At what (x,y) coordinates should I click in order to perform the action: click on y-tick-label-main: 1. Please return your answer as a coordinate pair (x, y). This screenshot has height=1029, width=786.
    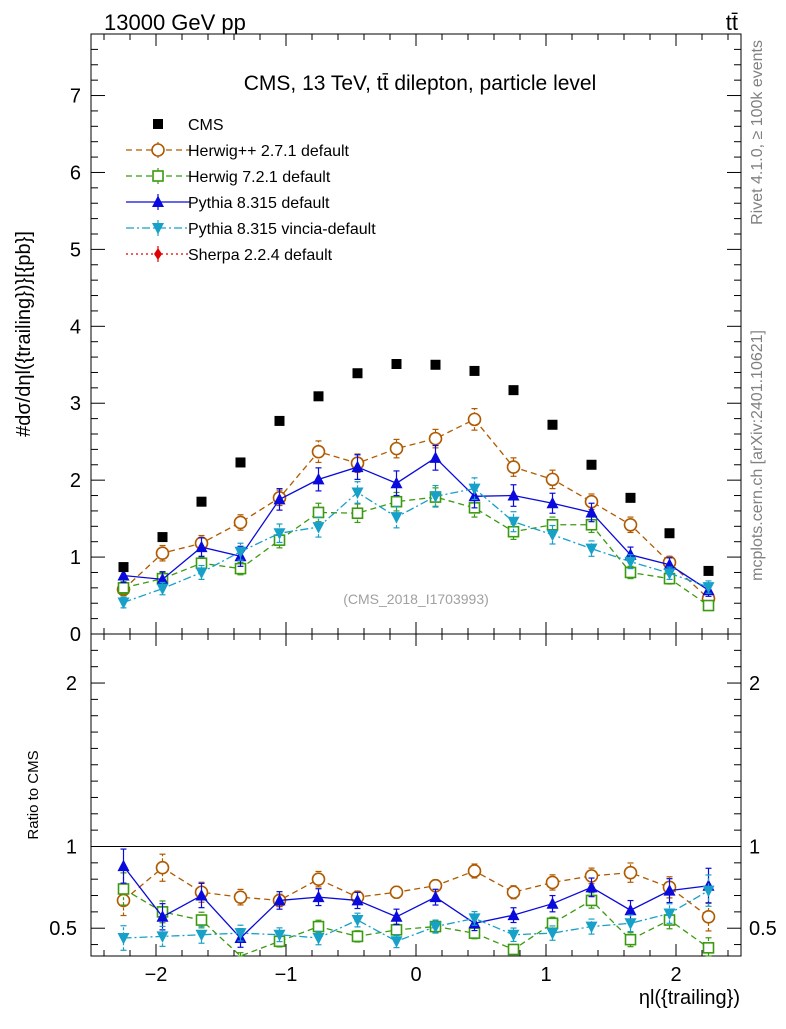
    Looking at the image, I should click on (75, 558).